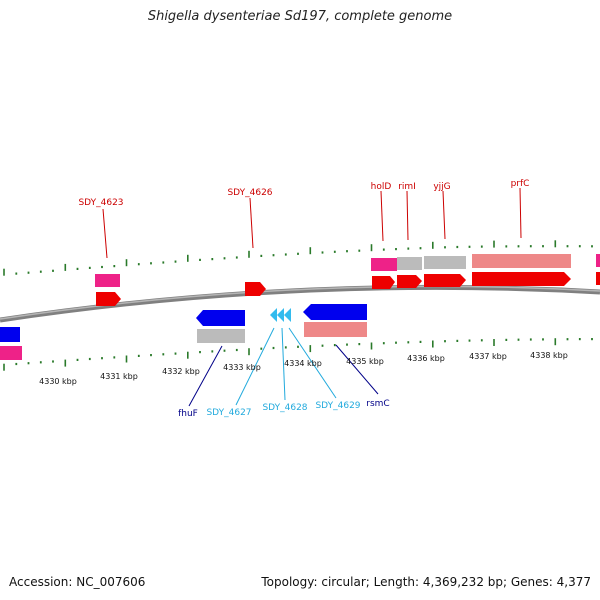  Describe the element at coordinates (381, 187) in the screenshot. I see `gene-label-hold: holD` at that location.